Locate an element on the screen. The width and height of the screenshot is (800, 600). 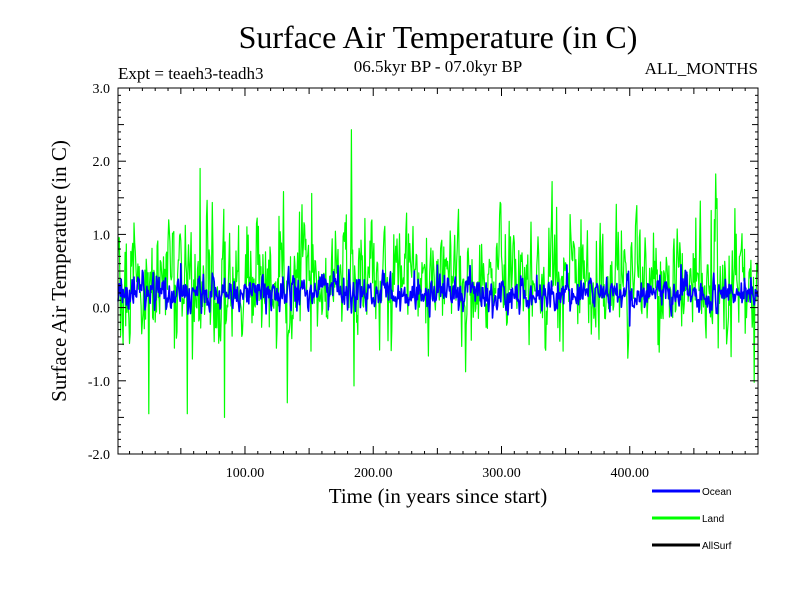
y-tick-label: 2.0 is located at coordinates (102, 162).